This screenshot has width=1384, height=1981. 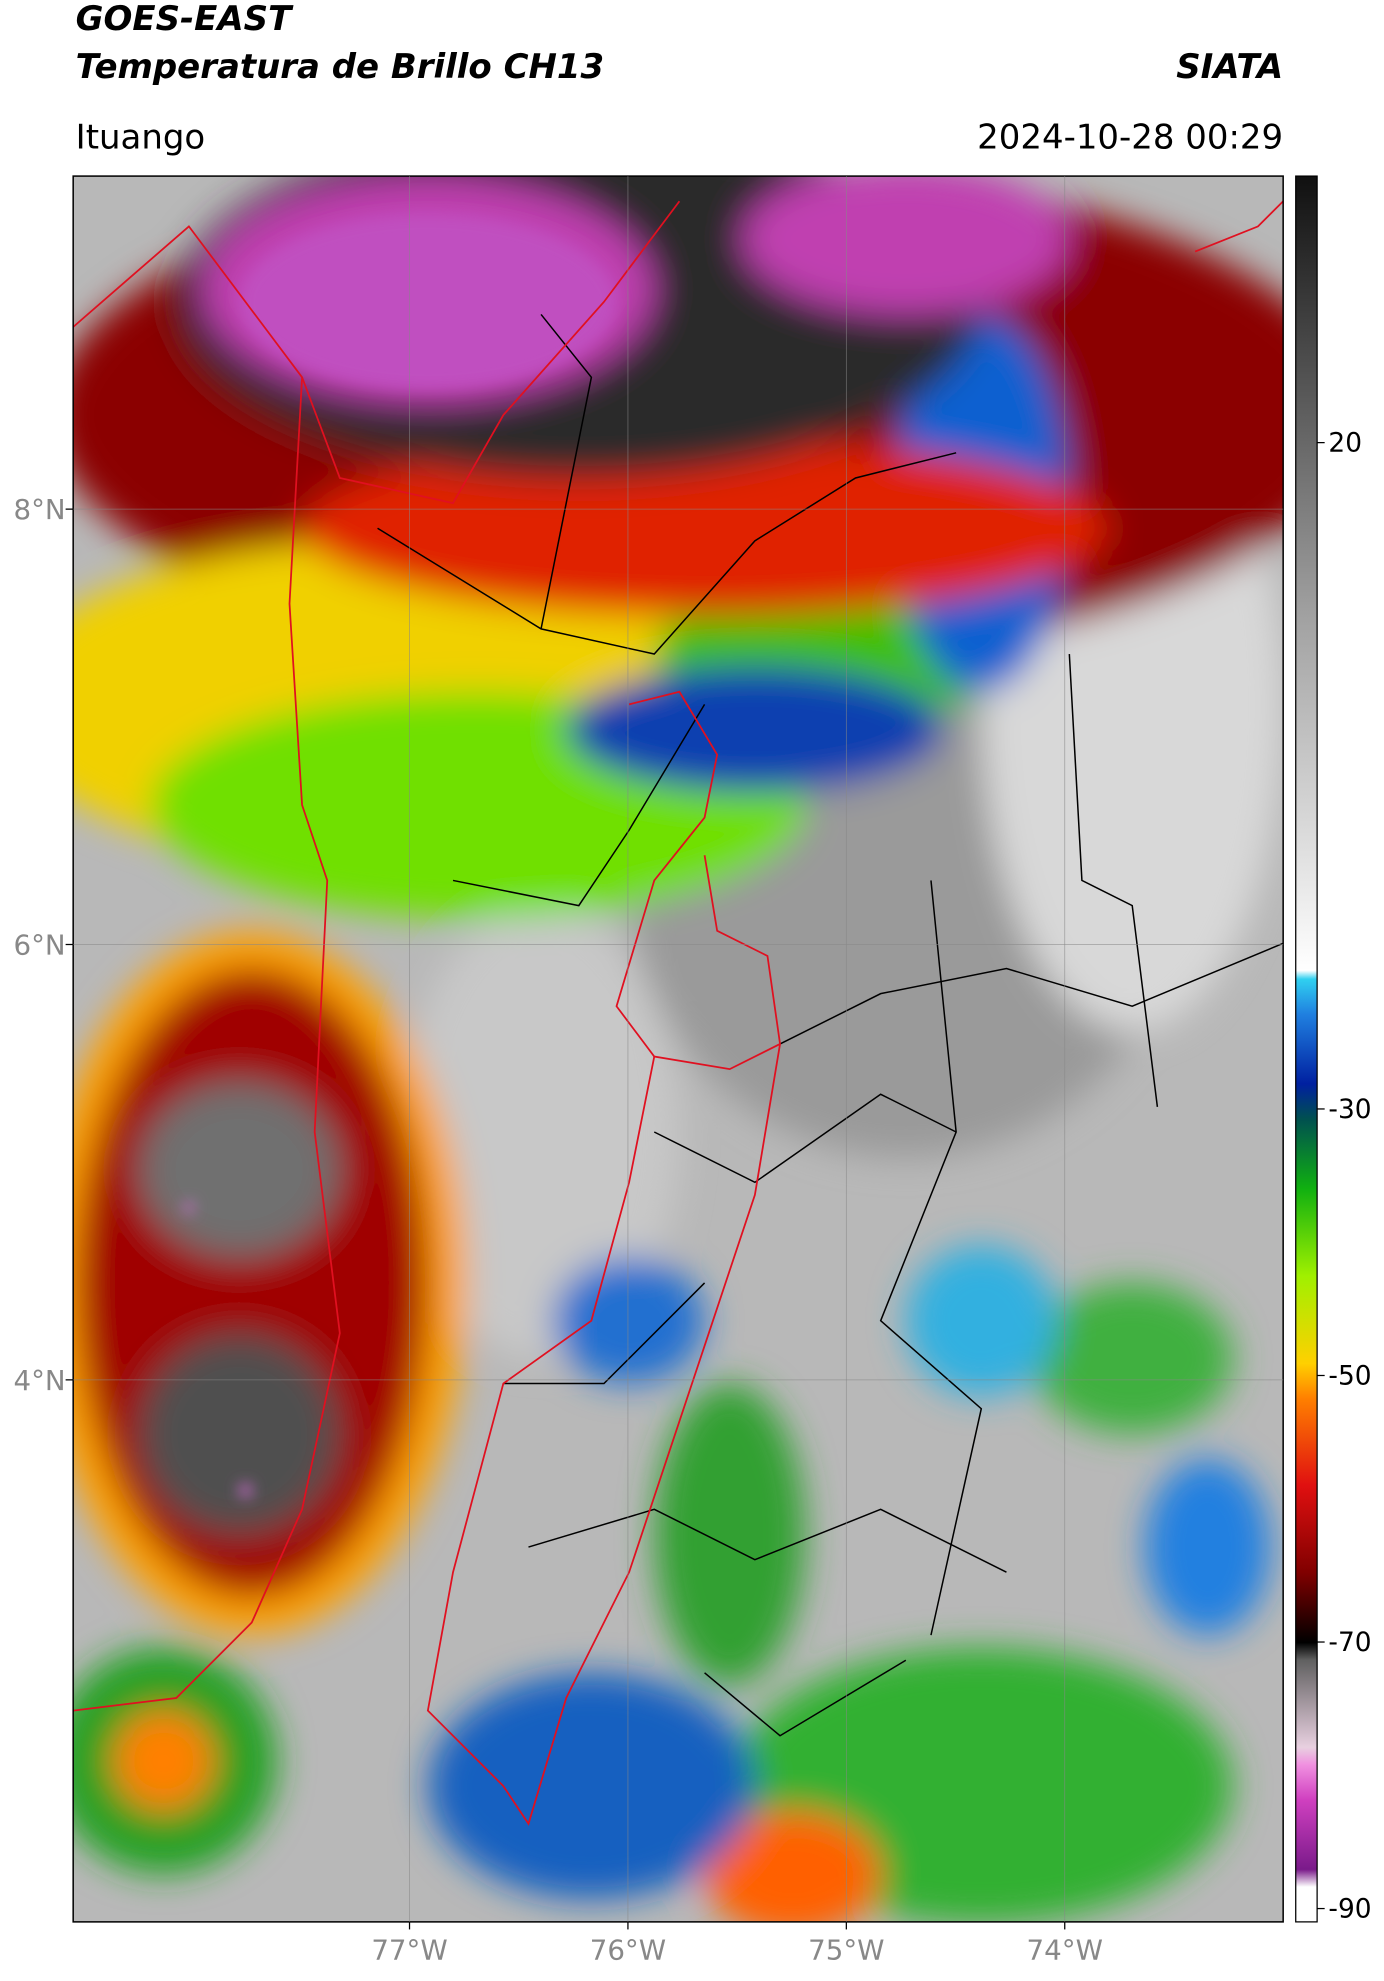 I want to click on colorbar-tick-label: -70, so click(x=1349, y=1642).